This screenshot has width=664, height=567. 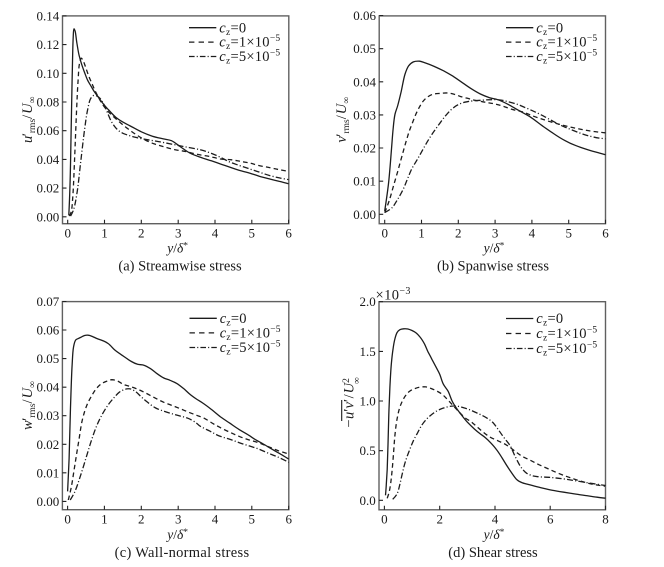 What do you see at coordinates (368, 401) in the screenshot?
I see `svg-text: 1.0` at bounding box center [368, 401].